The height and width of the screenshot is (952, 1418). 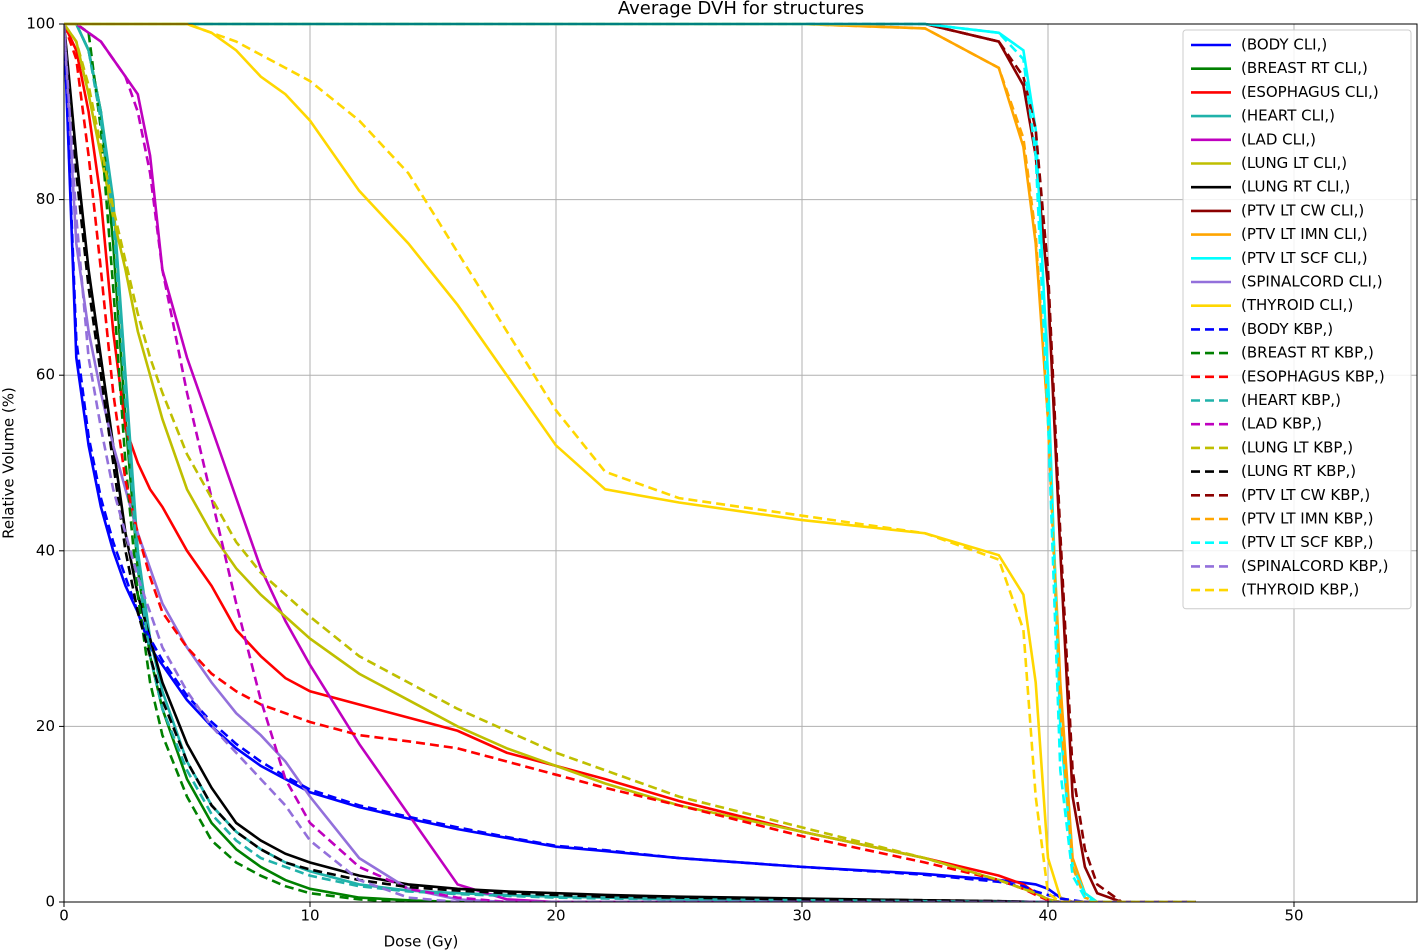 I want to click on legend-label: (PTV LT SCF KBP,), so click(x=1307, y=542).